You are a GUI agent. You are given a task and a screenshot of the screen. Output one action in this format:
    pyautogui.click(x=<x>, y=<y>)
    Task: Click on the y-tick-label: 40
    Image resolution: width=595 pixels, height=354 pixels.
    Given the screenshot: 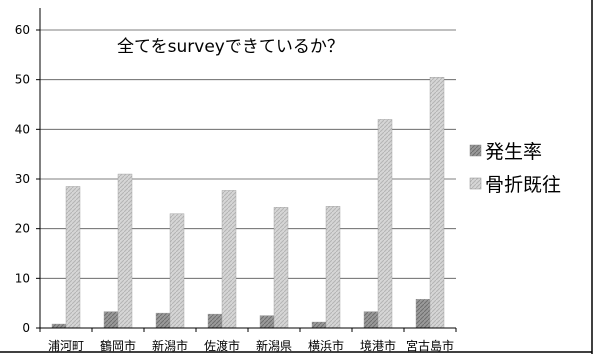 What is the action you would take?
    pyautogui.click(x=22, y=129)
    